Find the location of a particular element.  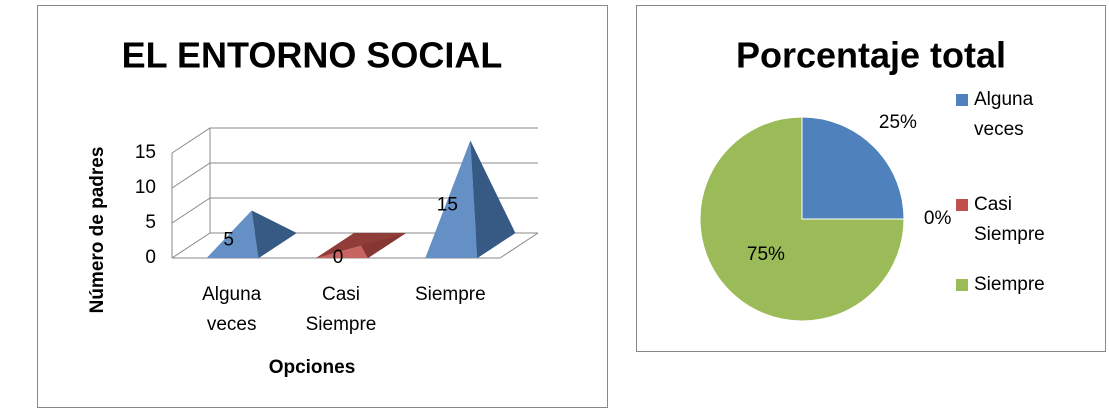

y-tick-label: 15 is located at coordinates (145, 152).